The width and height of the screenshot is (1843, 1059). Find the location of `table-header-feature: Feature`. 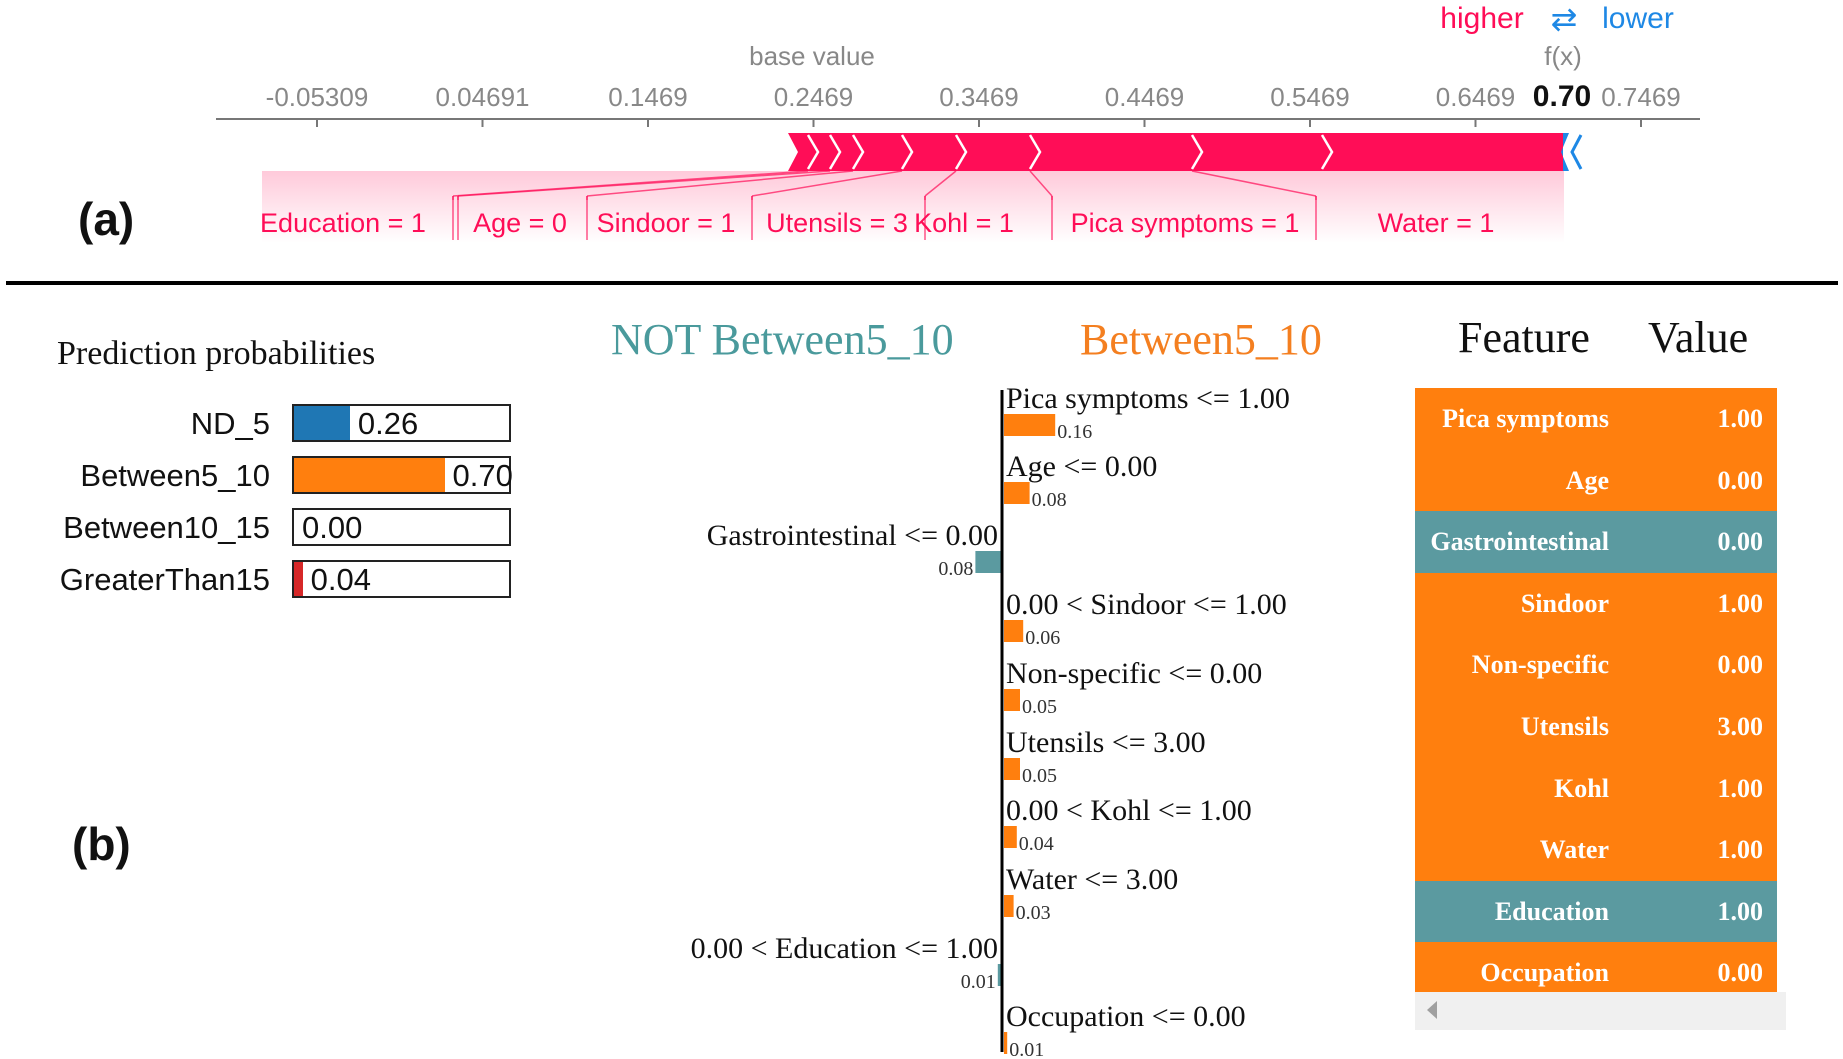

table-header-feature: Feature is located at coordinates (1524, 337).